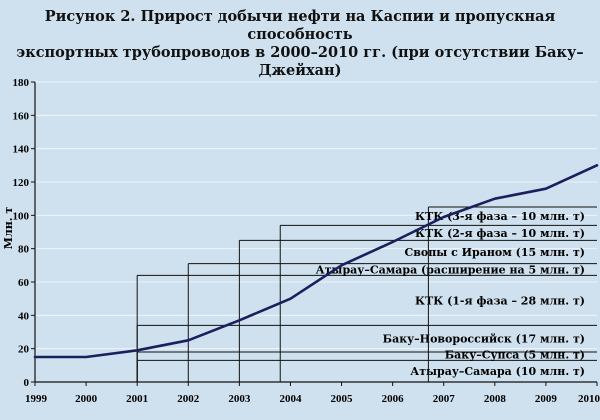  I want to click on capacity-step-label-0: Атырау–Самара (10 млн. т), so click(497, 371).